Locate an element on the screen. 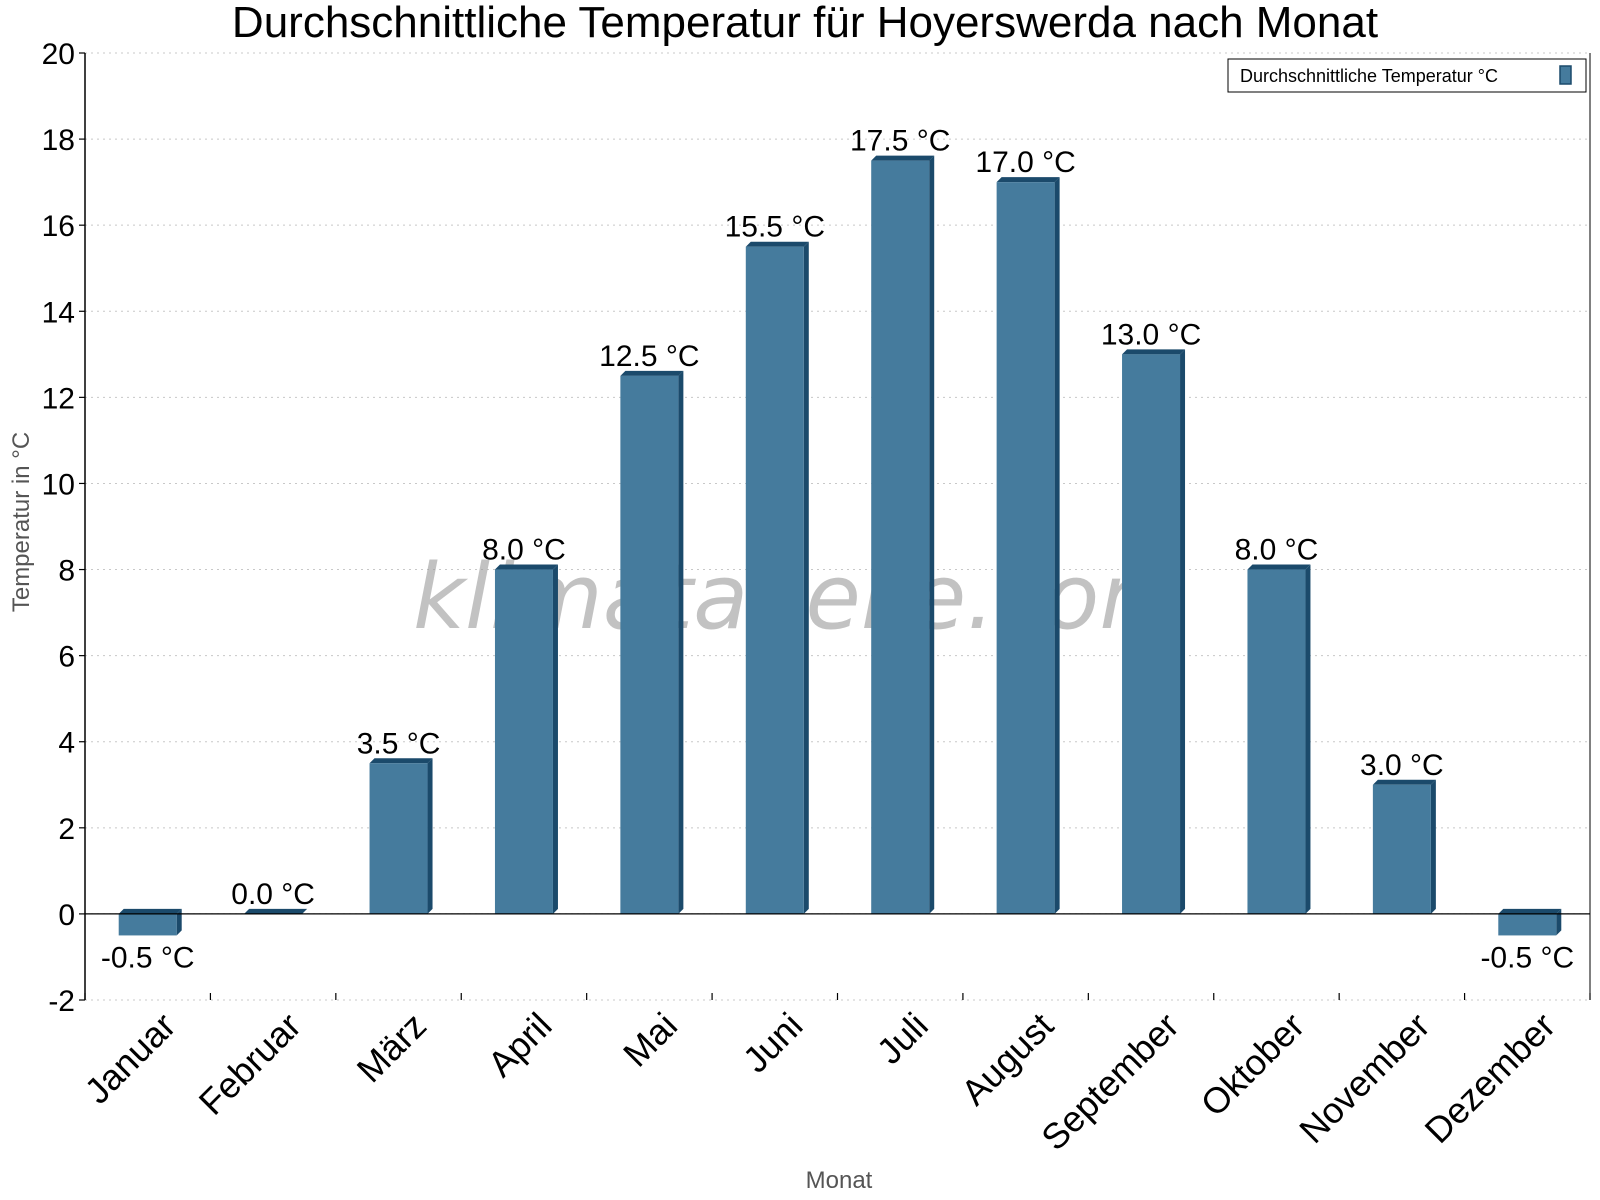 The height and width of the screenshot is (1200, 1600). x-tick-label: Juli is located at coordinates (902, 1038).